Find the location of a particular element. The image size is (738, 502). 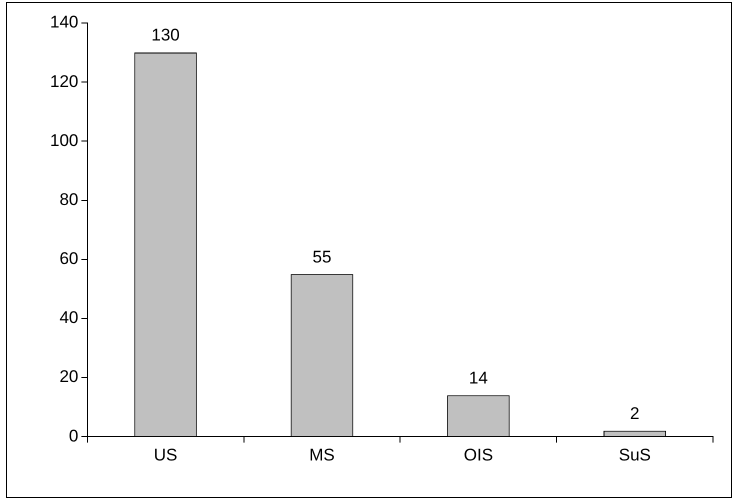

y-tick-label: 60 is located at coordinates (68, 258).